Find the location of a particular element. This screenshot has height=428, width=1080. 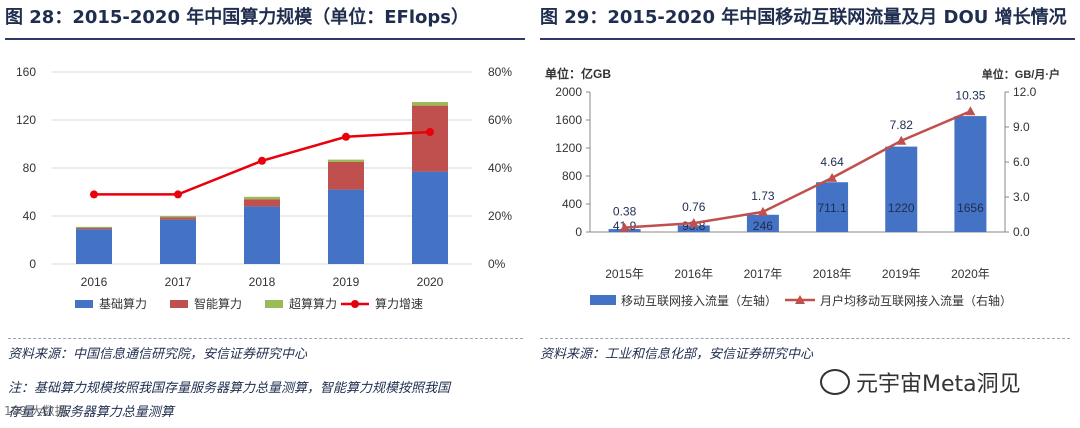

wechat-icon is located at coordinates (835, 382).